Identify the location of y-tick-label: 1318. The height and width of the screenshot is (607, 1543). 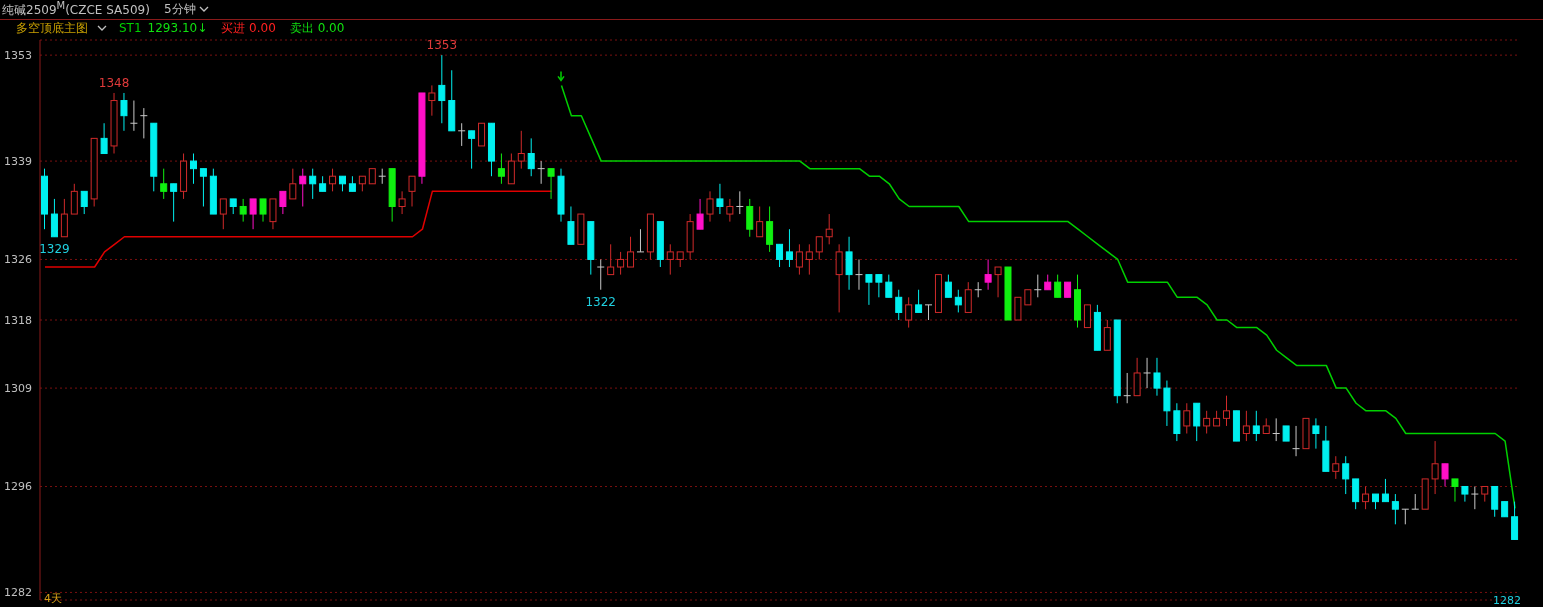
(18, 320).